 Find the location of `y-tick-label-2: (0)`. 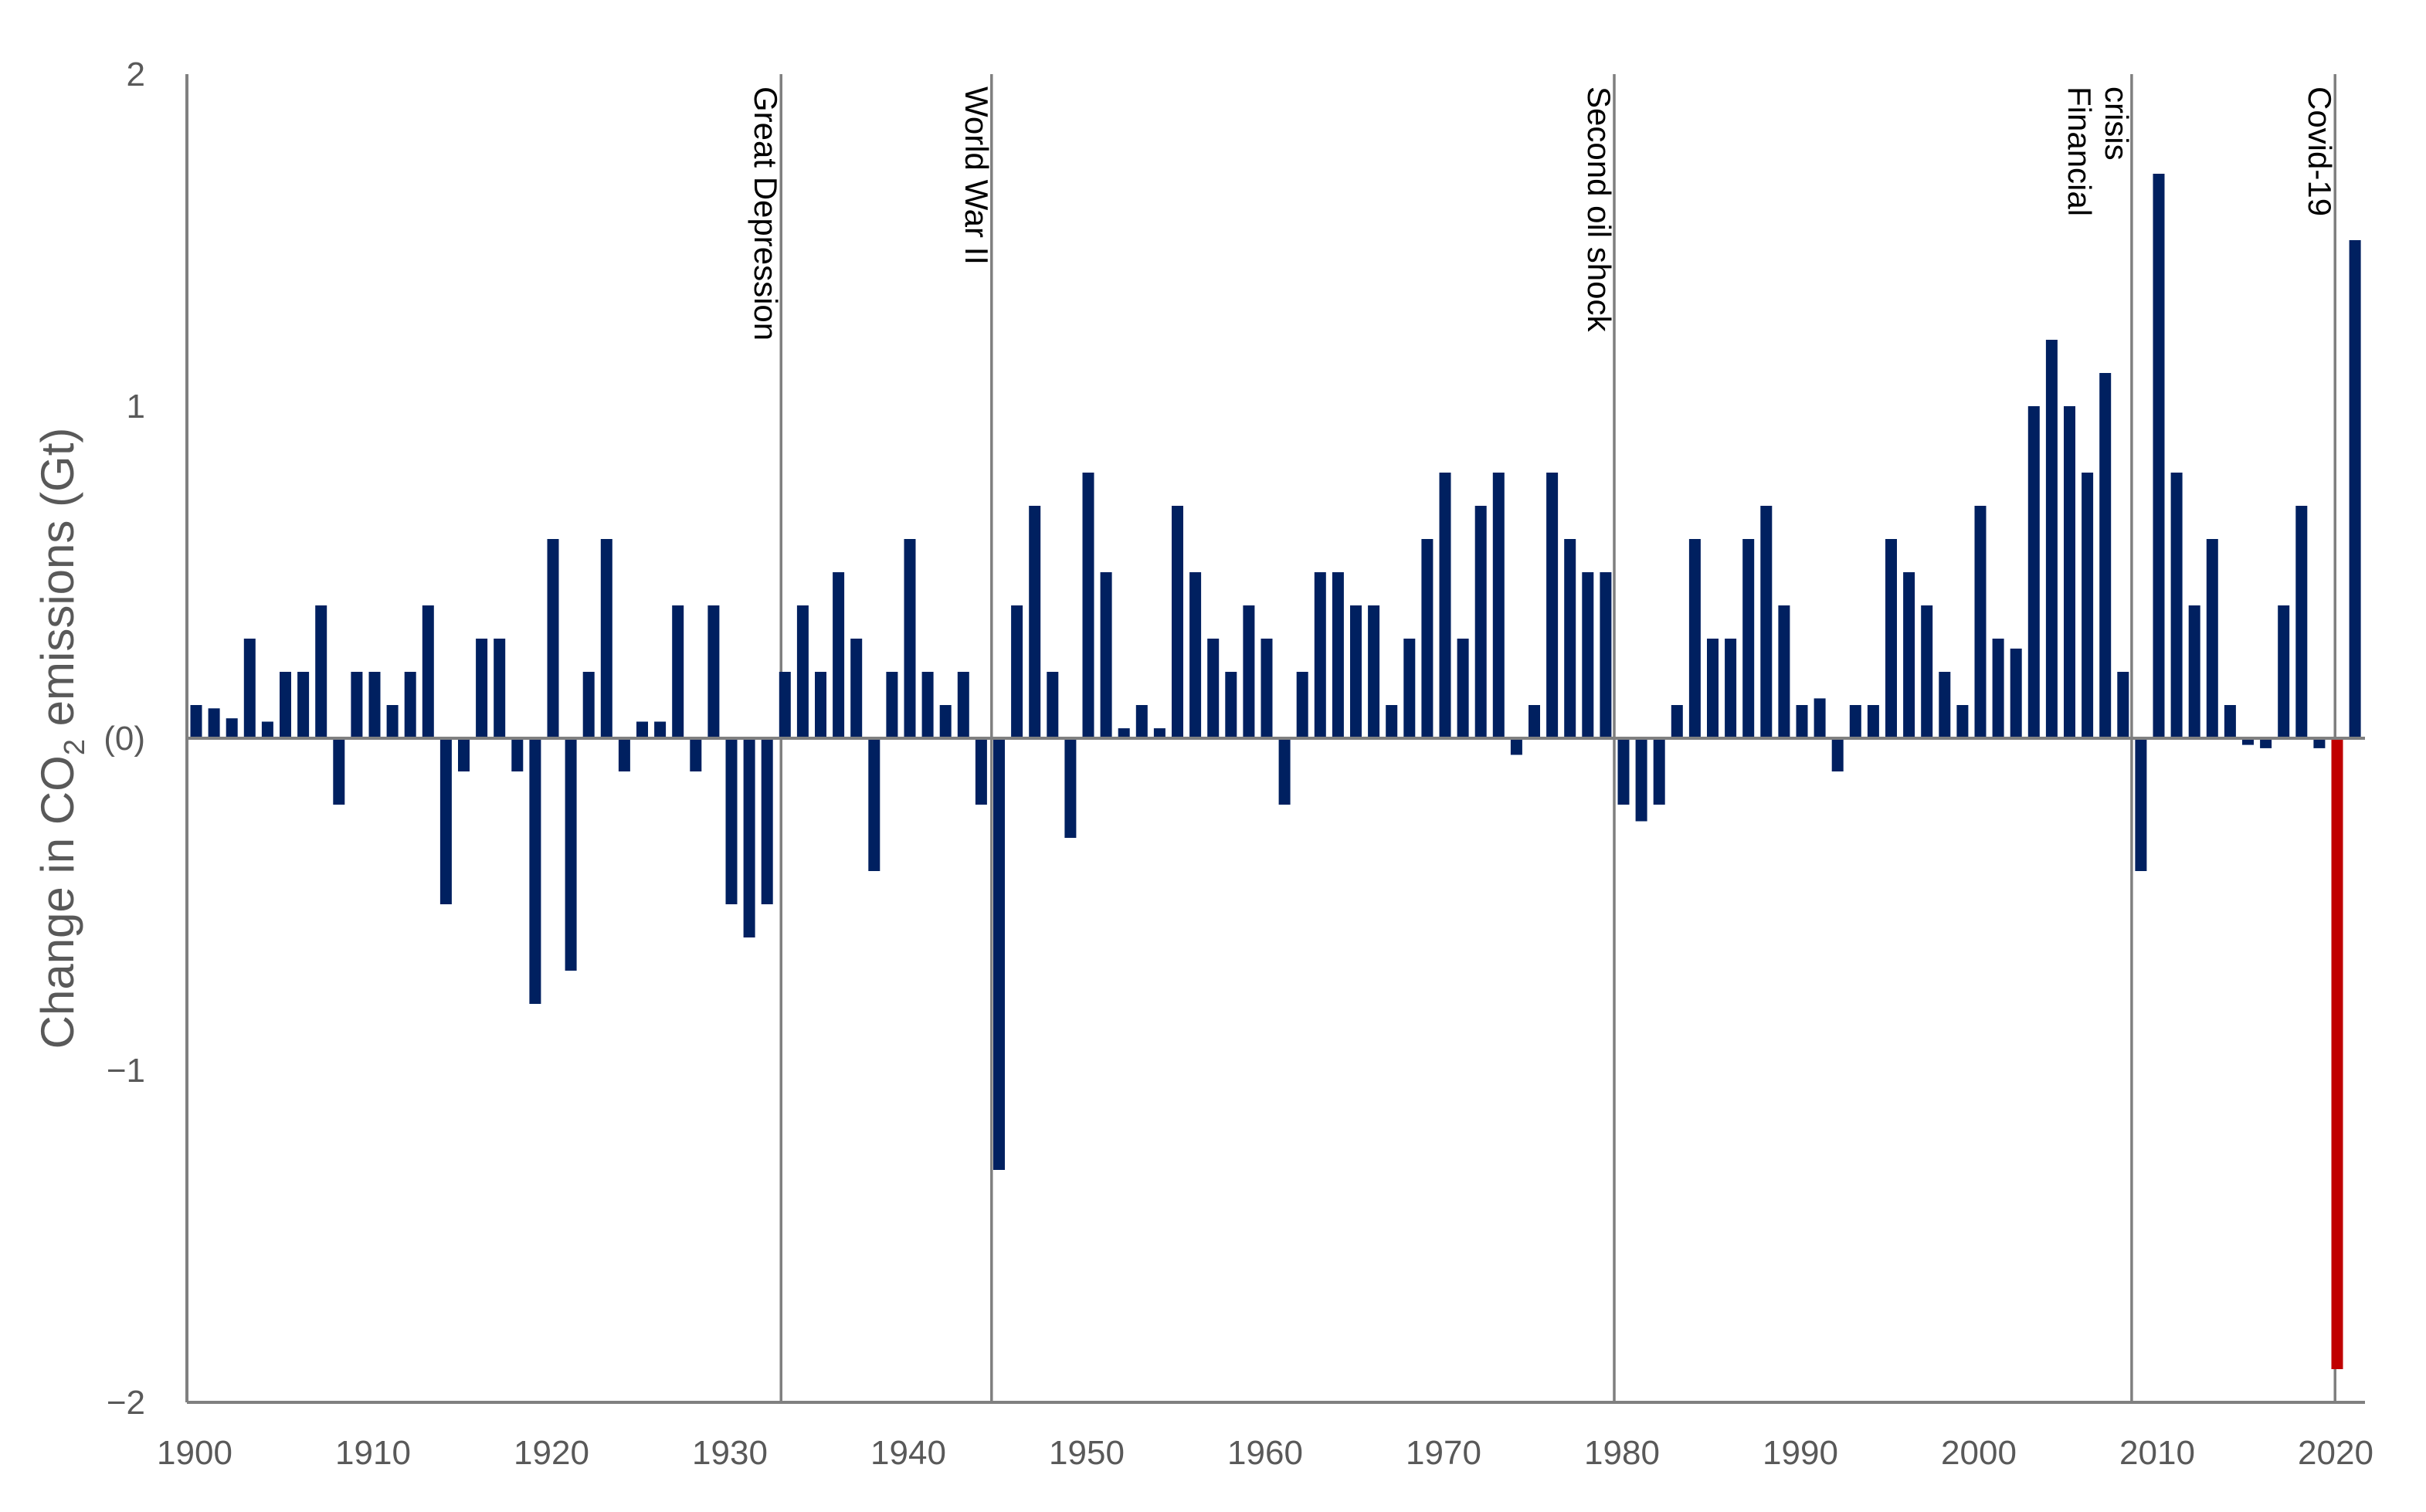

y-tick-label-2: (0) is located at coordinates (124, 739).